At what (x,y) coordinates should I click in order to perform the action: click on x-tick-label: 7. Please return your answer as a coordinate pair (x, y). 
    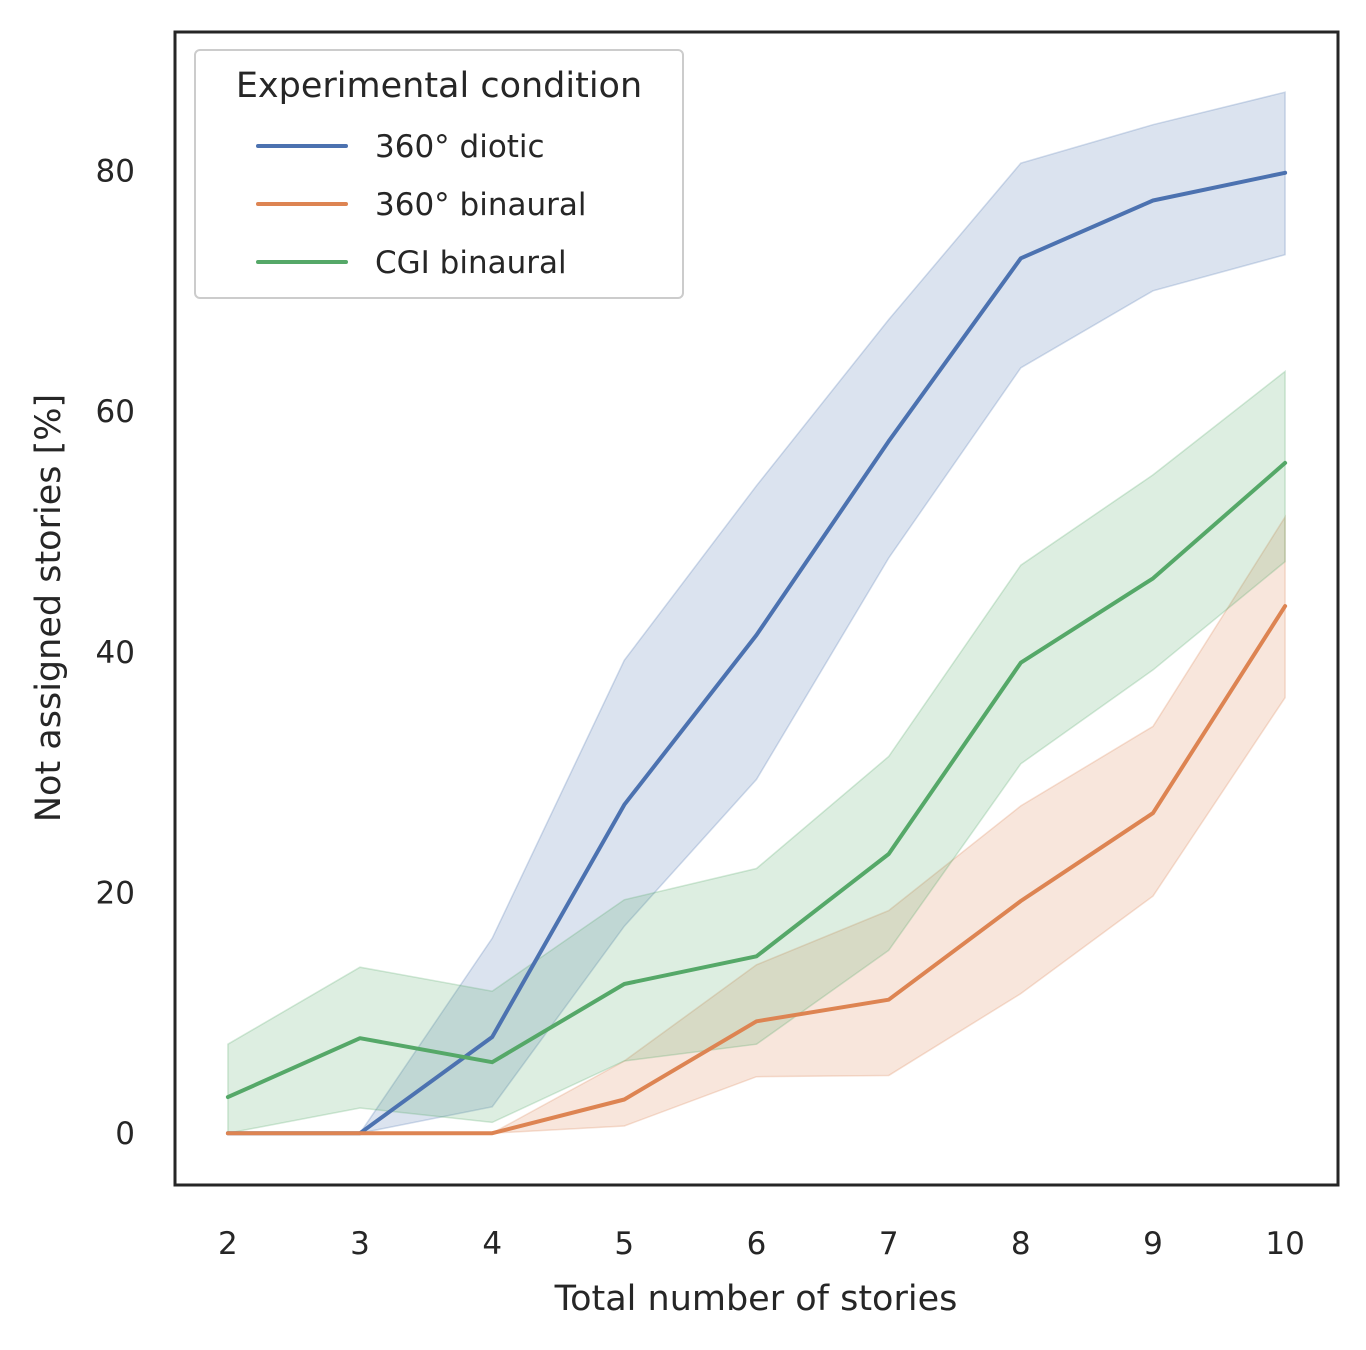
    Looking at the image, I should click on (889, 1244).